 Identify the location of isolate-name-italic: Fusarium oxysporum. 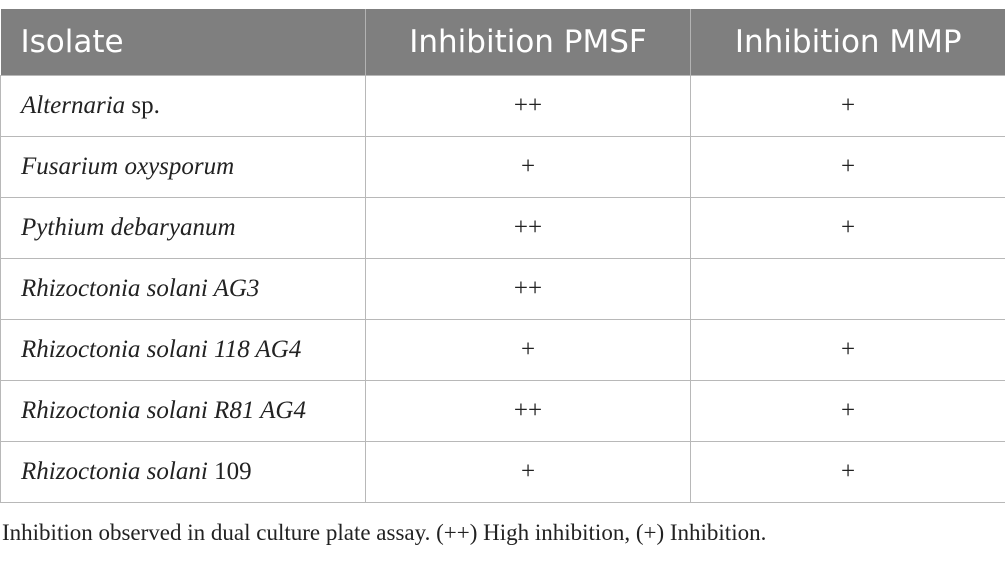
(128, 166).